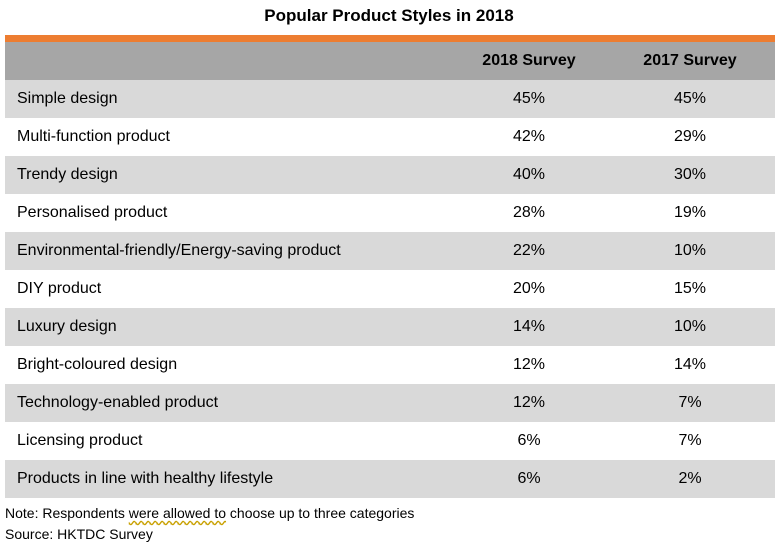 The image size is (778, 547). Describe the element at coordinates (229, 403) in the screenshot. I see `row-label: Technology-enabled product` at that location.